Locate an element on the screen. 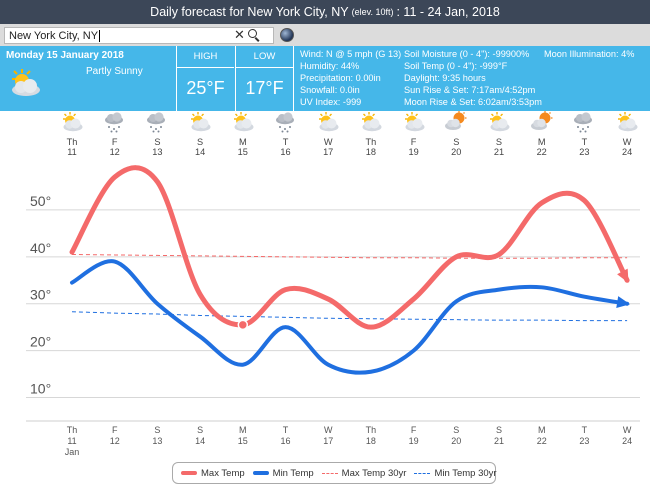 The width and height of the screenshot is (650, 492). soil-temp-stat: Soil Temp (0 - 4"): -999°F is located at coordinates (456, 66).